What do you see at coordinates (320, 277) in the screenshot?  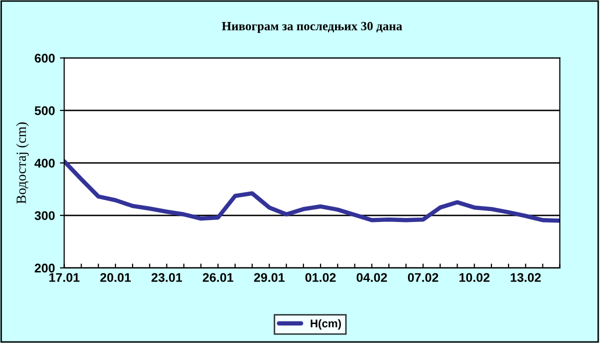 I see `x-tick-label: 01.02` at bounding box center [320, 277].